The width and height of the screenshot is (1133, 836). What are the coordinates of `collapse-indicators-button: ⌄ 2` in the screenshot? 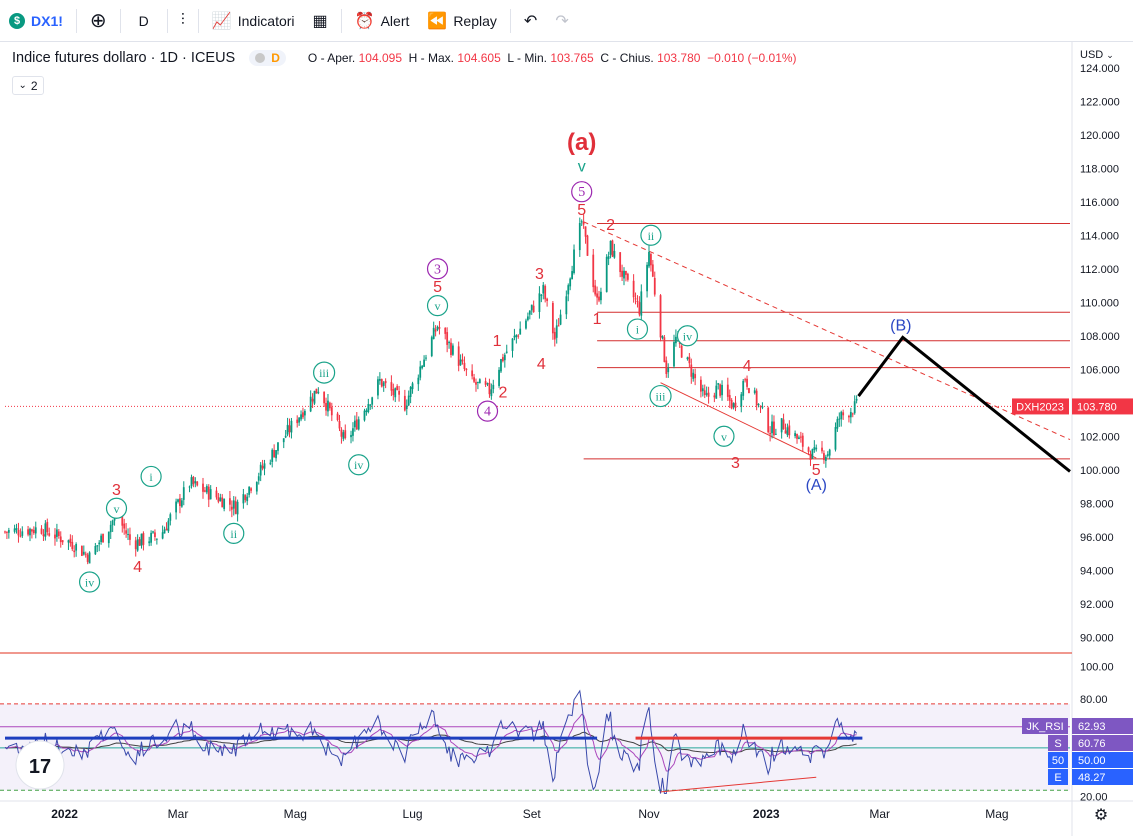 It's located at (28, 85).